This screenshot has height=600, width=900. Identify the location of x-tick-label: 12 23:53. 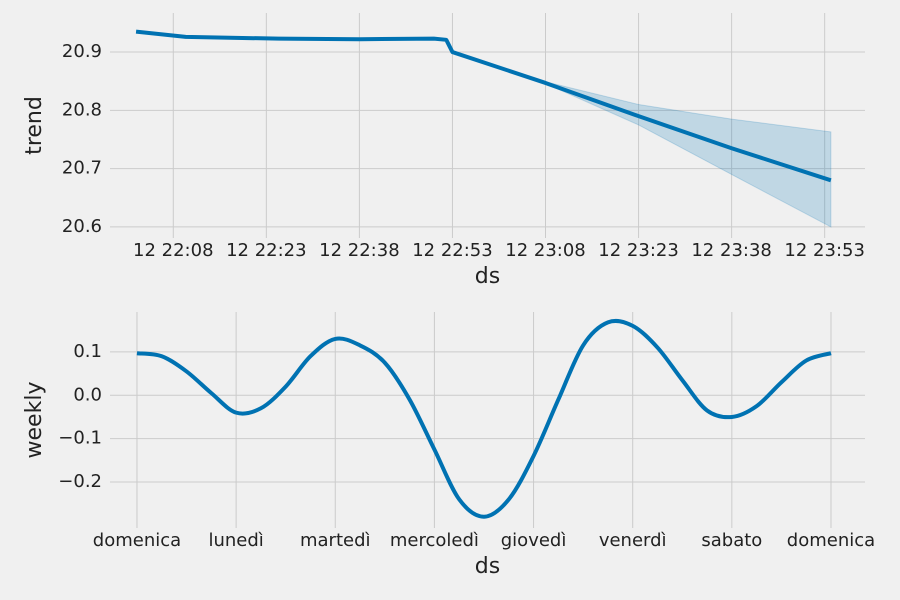
(824, 250).